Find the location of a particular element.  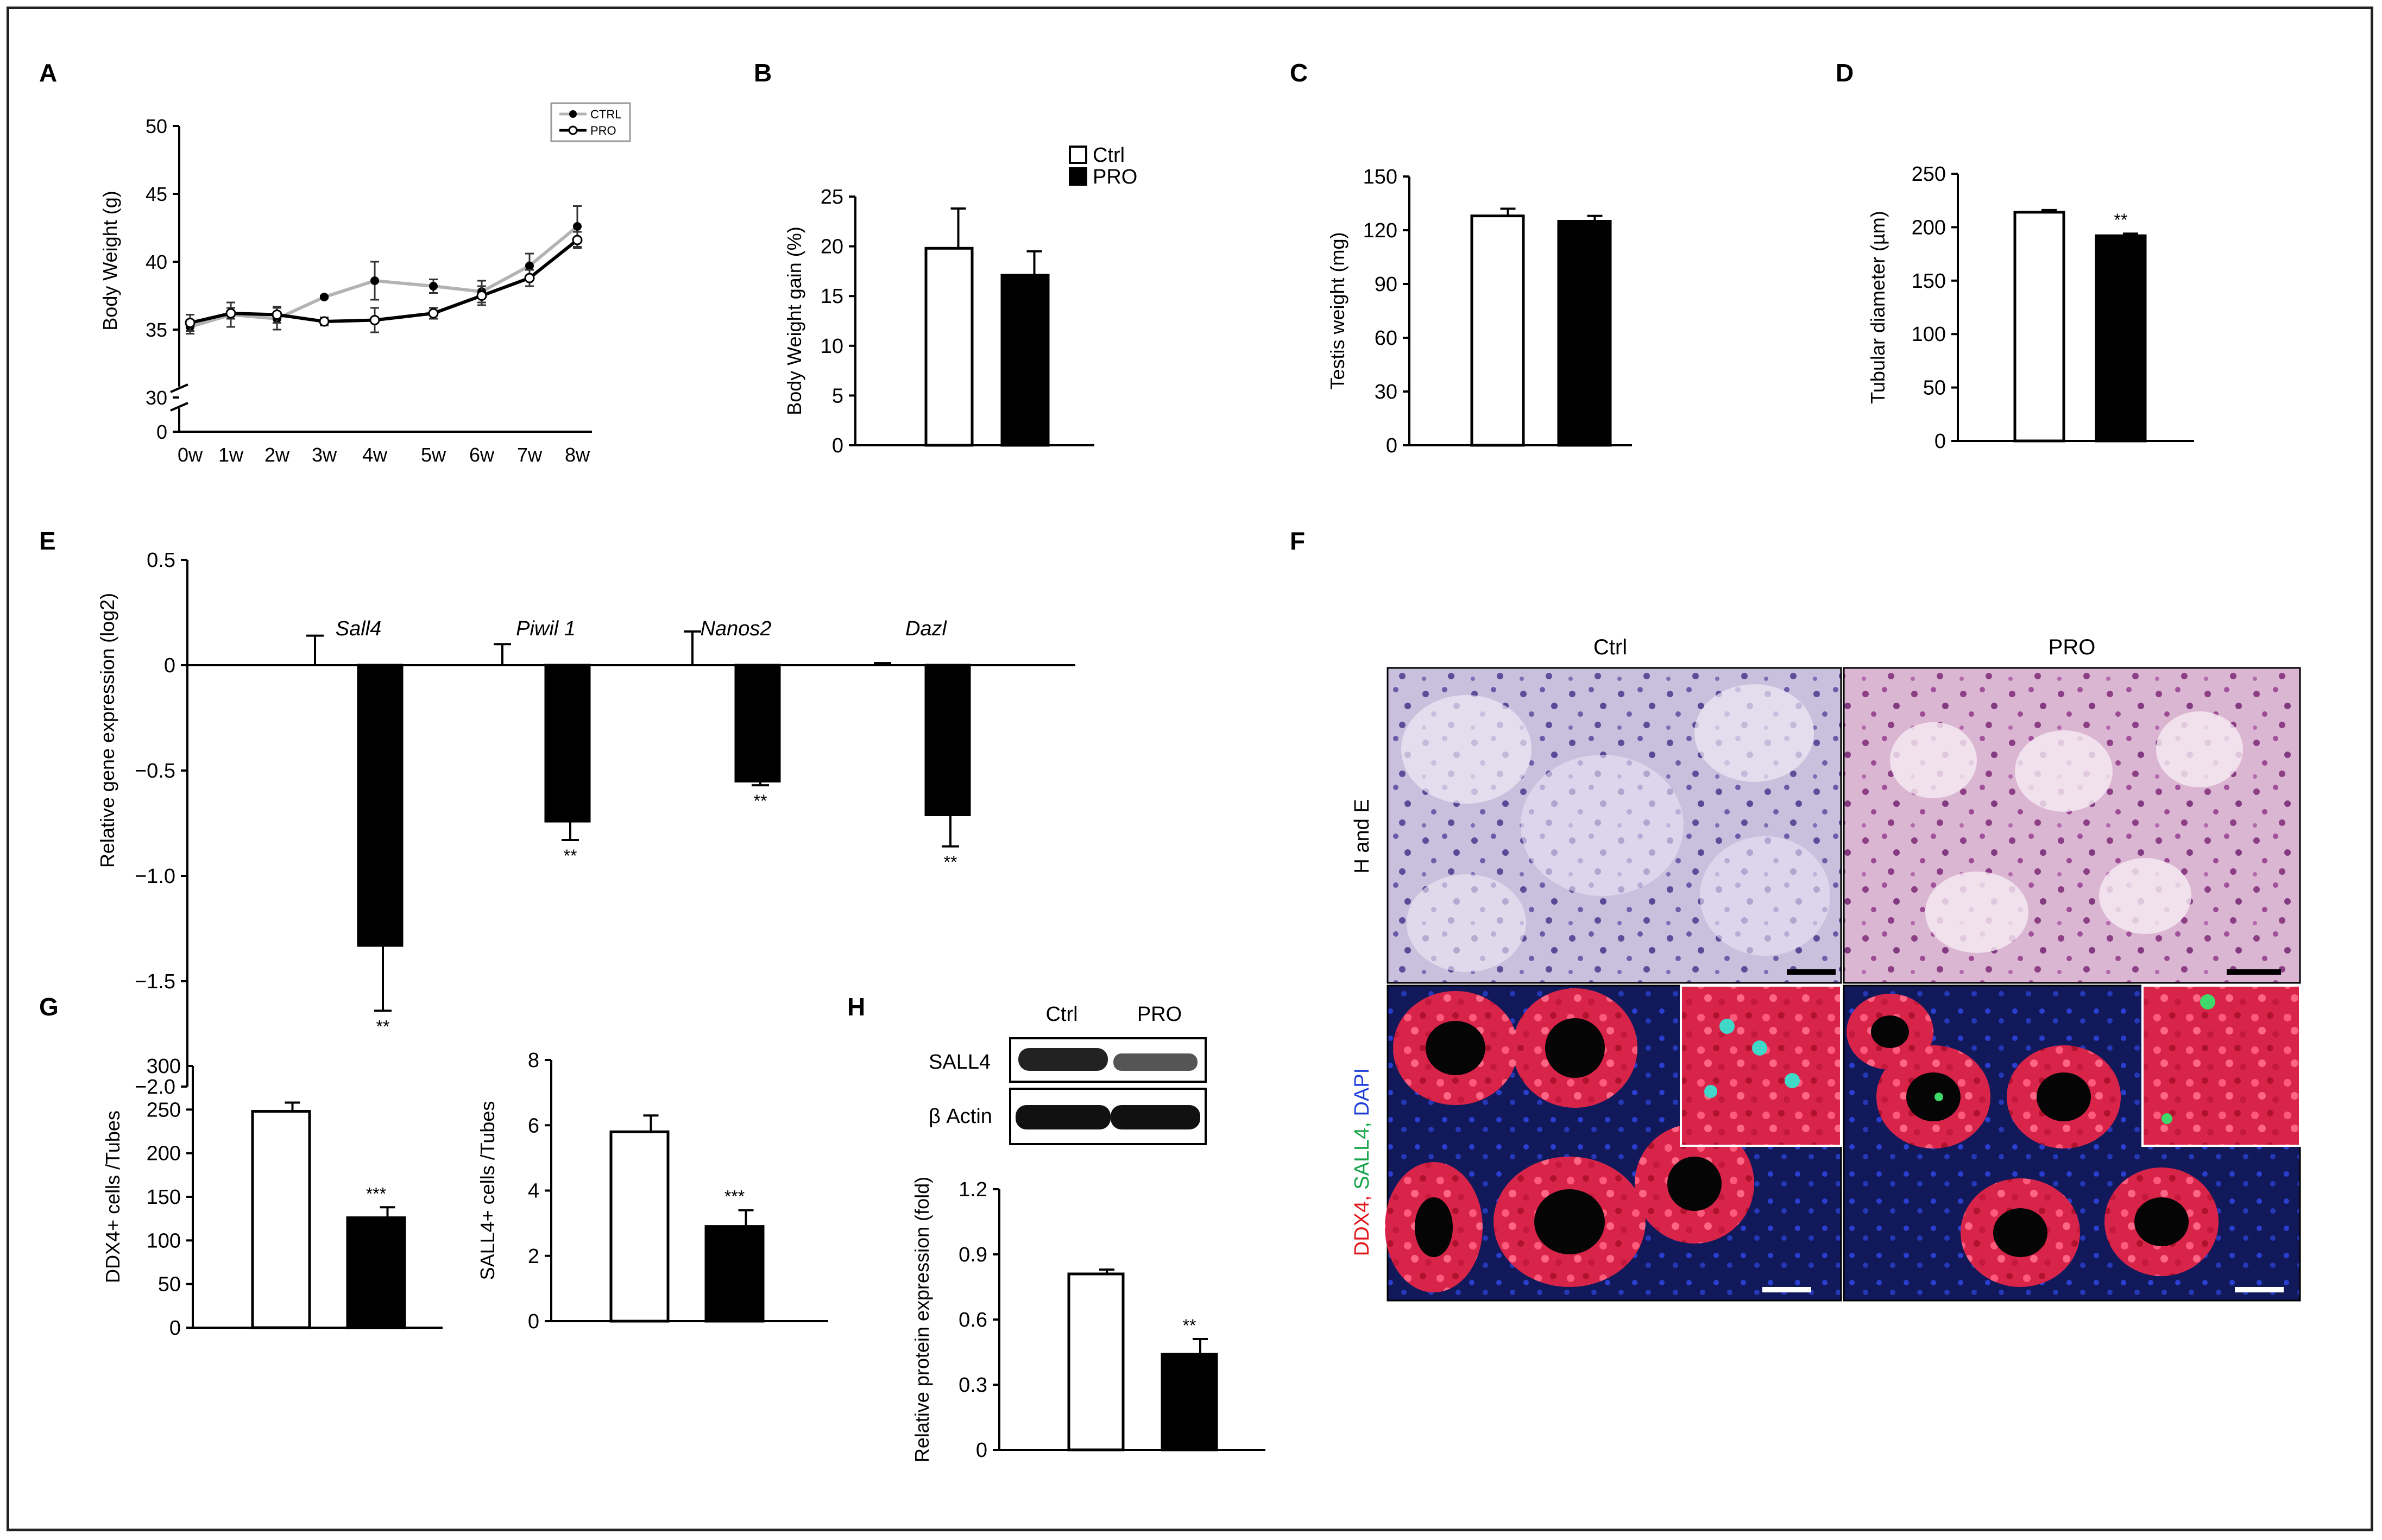

chart-e-y-label: Relative gene expression (log2) is located at coordinates (107, 730).